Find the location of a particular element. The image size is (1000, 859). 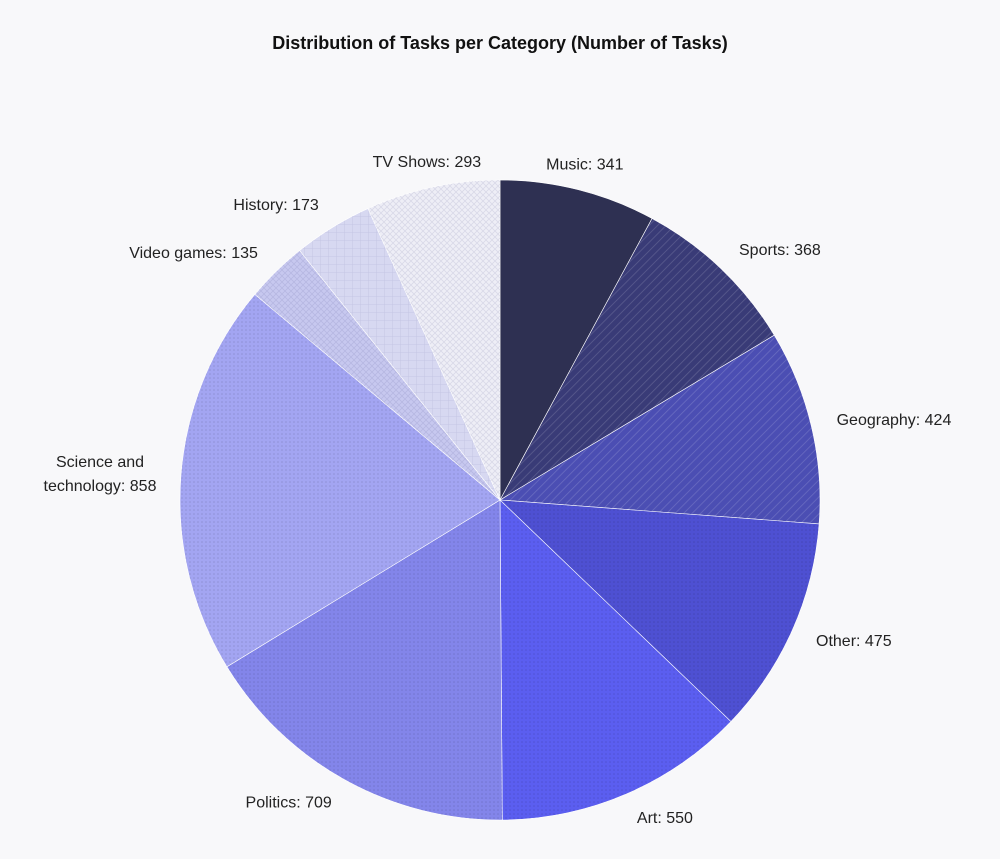

pie-slice-geography is located at coordinates (660, 429).